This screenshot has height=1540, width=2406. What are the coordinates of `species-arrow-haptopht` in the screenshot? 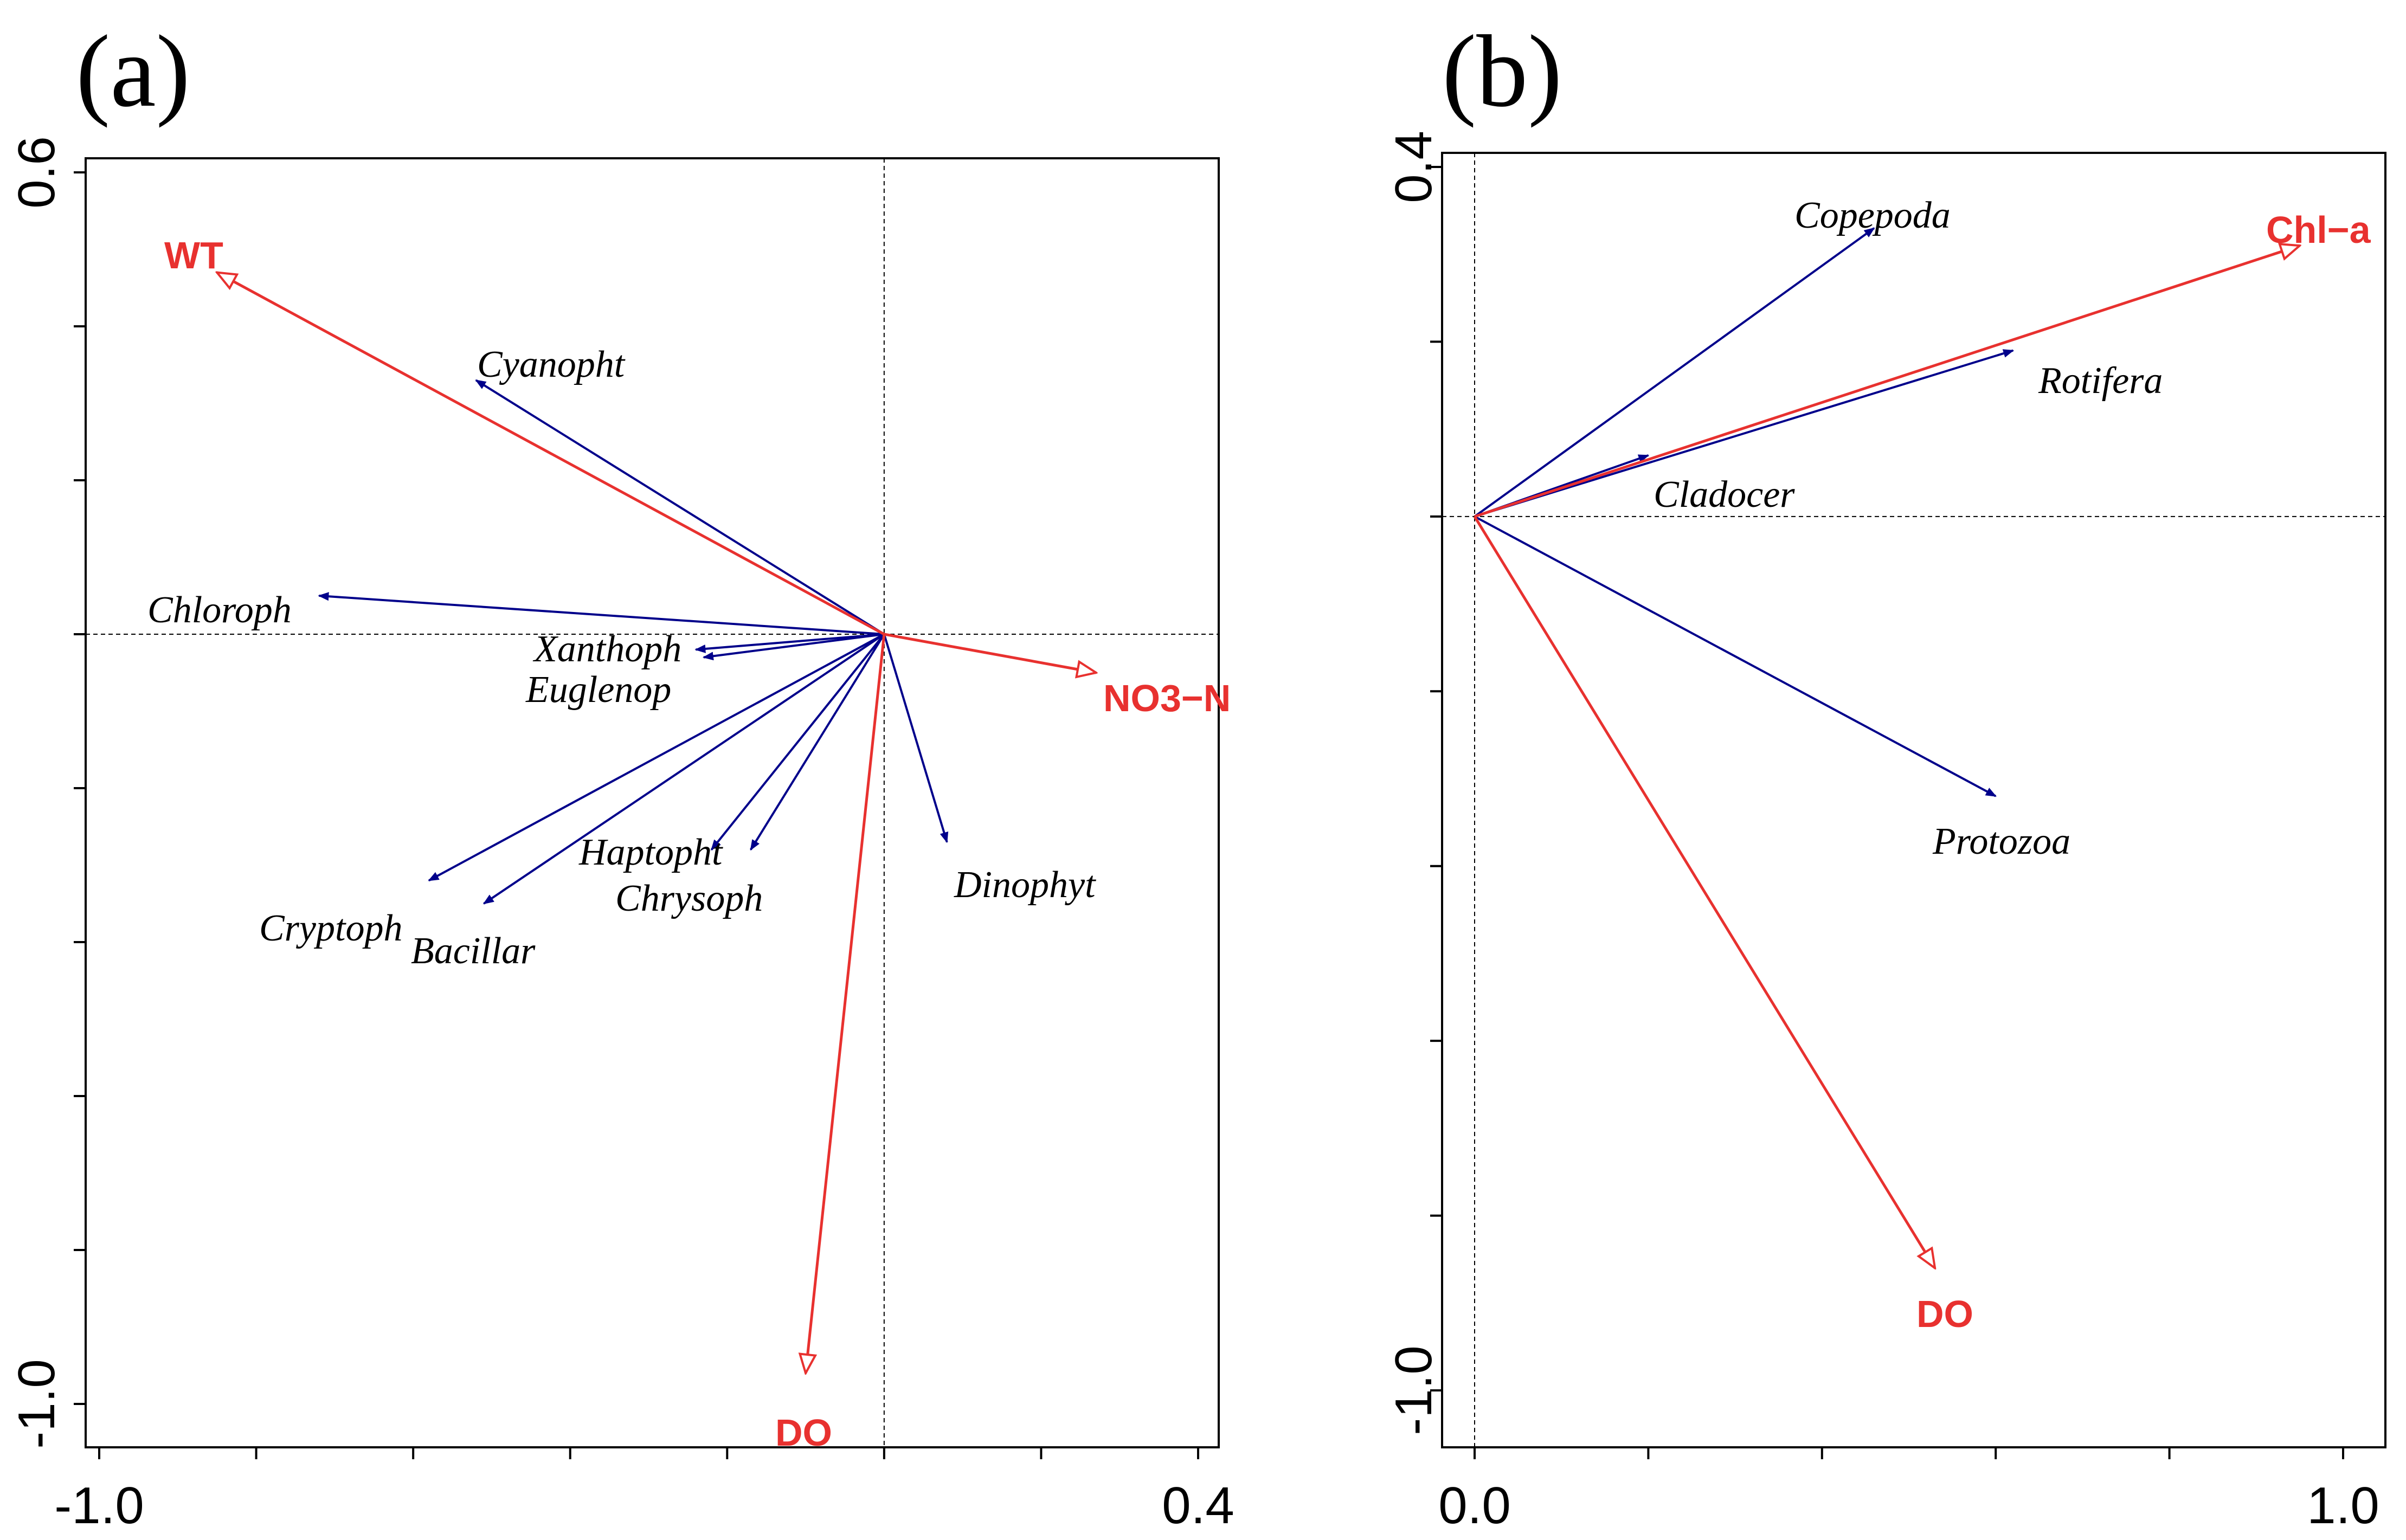 It's located at (797, 742).